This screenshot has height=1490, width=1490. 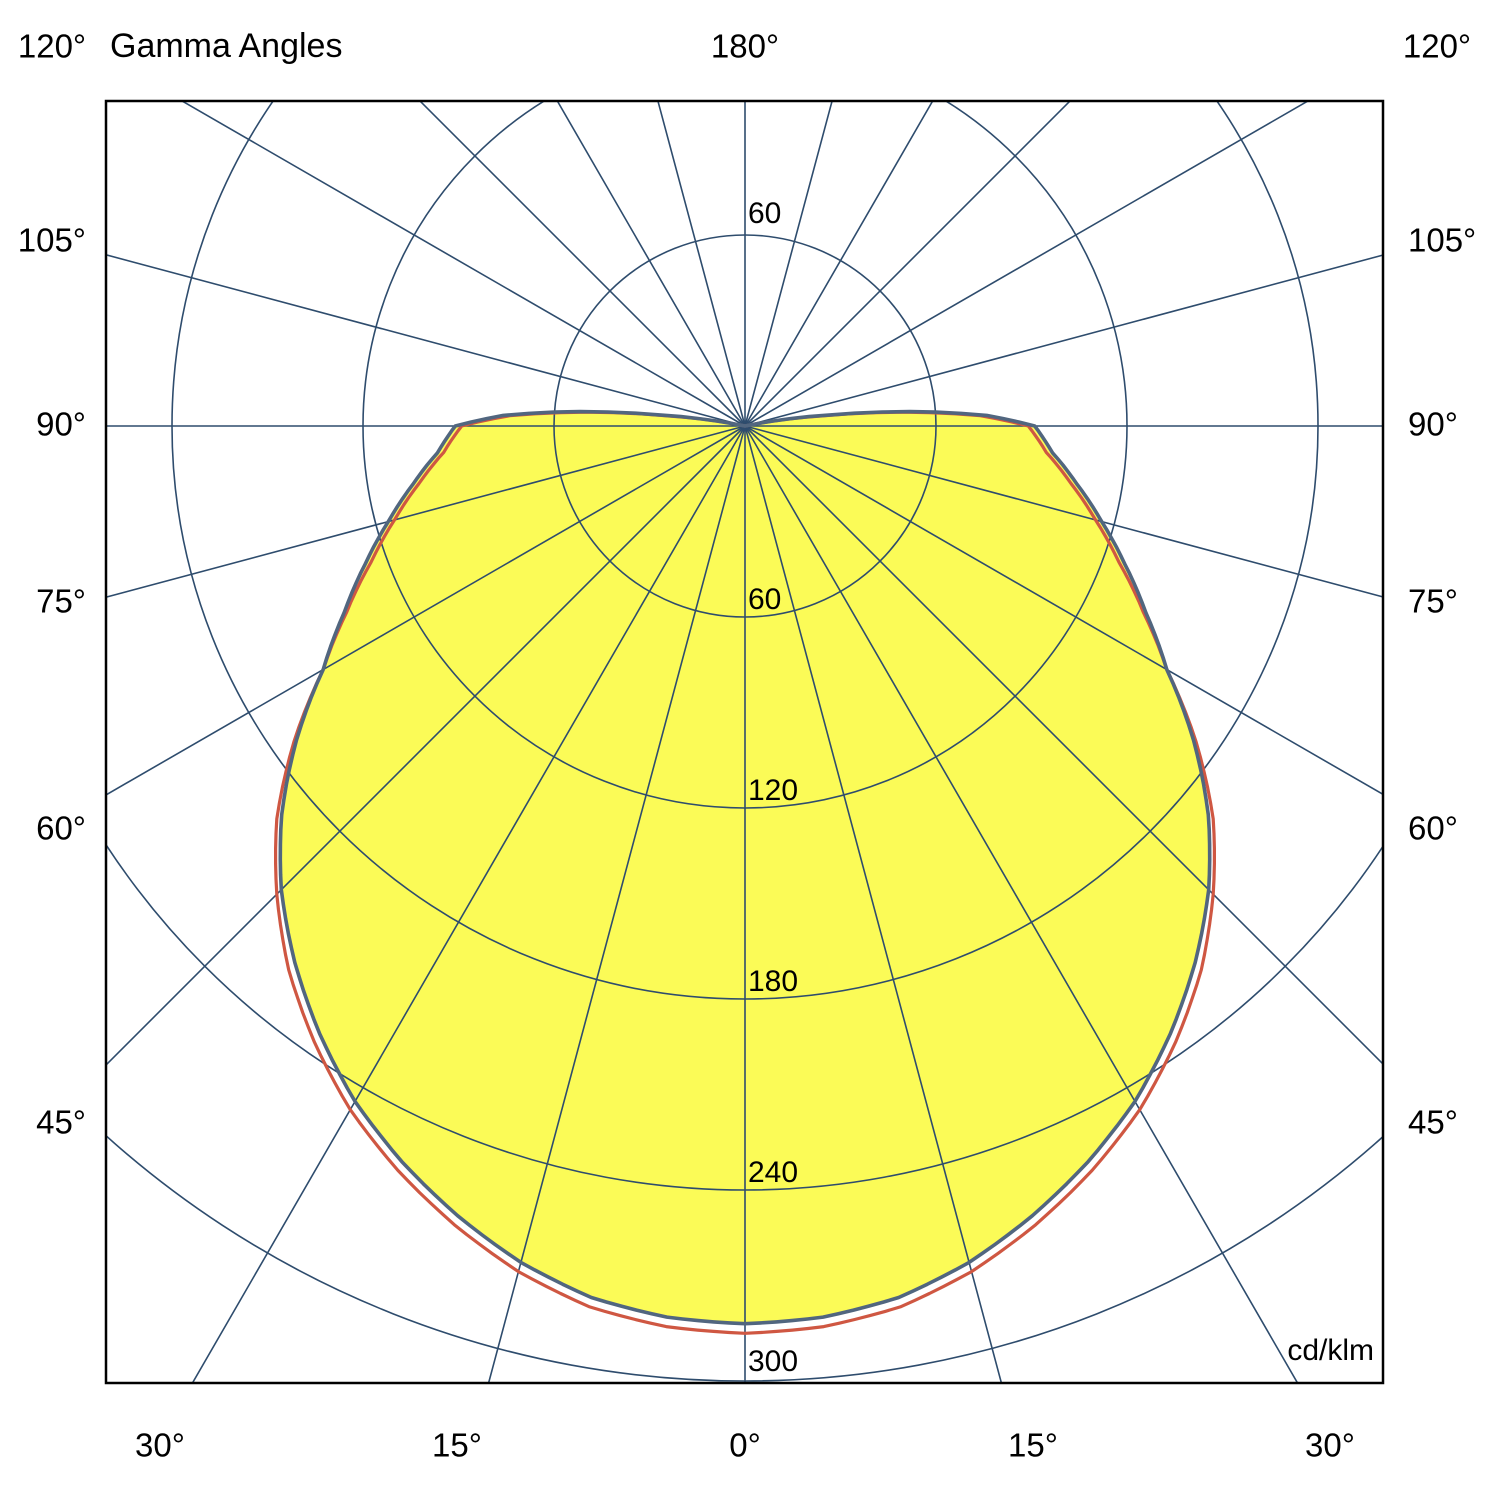 What do you see at coordinates (1330, 1350) in the screenshot?
I see `unit-label: cd/klm` at bounding box center [1330, 1350].